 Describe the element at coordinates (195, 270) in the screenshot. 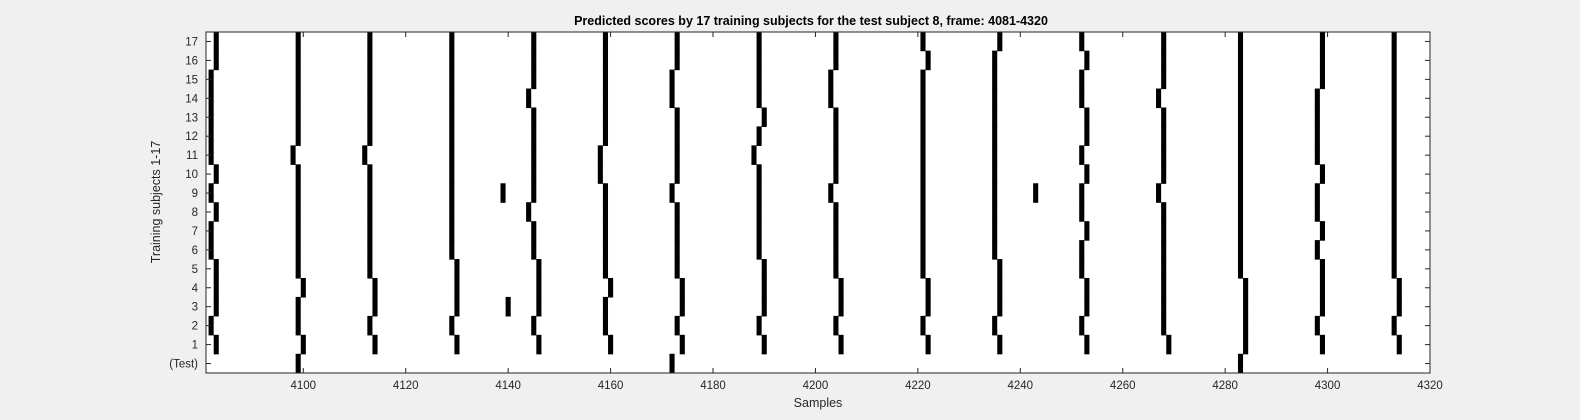

I see `y-tick-label: 5` at that location.